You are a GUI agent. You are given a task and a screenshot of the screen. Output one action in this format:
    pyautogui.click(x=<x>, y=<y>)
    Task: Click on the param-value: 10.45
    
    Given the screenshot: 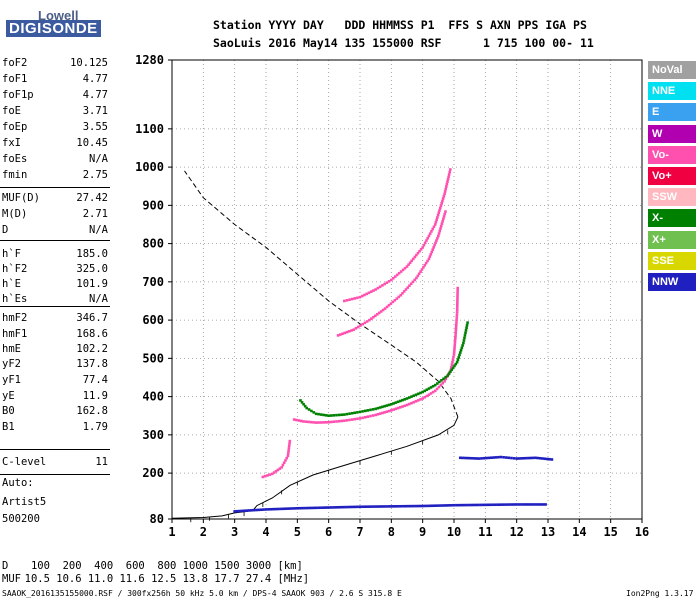 What is the action you would take?
    pyautogui.click(x=92, y=143)
    